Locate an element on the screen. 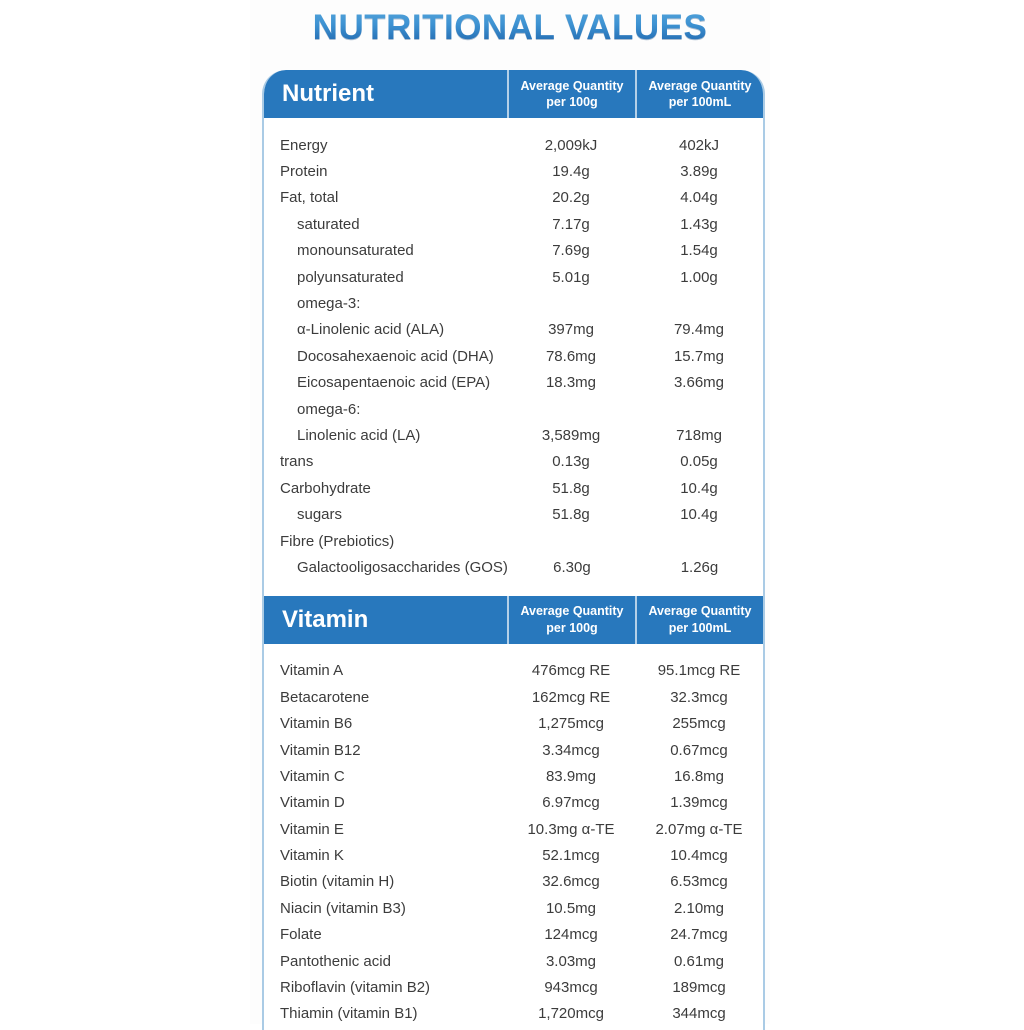  table-row: α-Linolenic acid (ALA) 397mg 79.4mg is located at coordinates (513, 330).